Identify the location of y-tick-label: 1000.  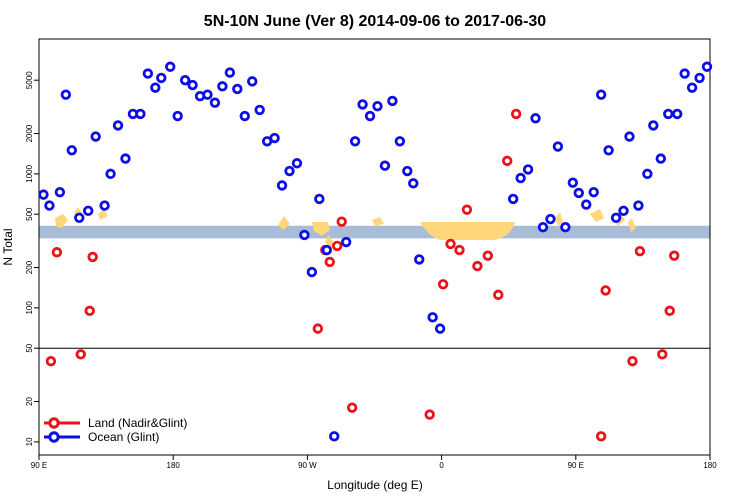
(29, 173).